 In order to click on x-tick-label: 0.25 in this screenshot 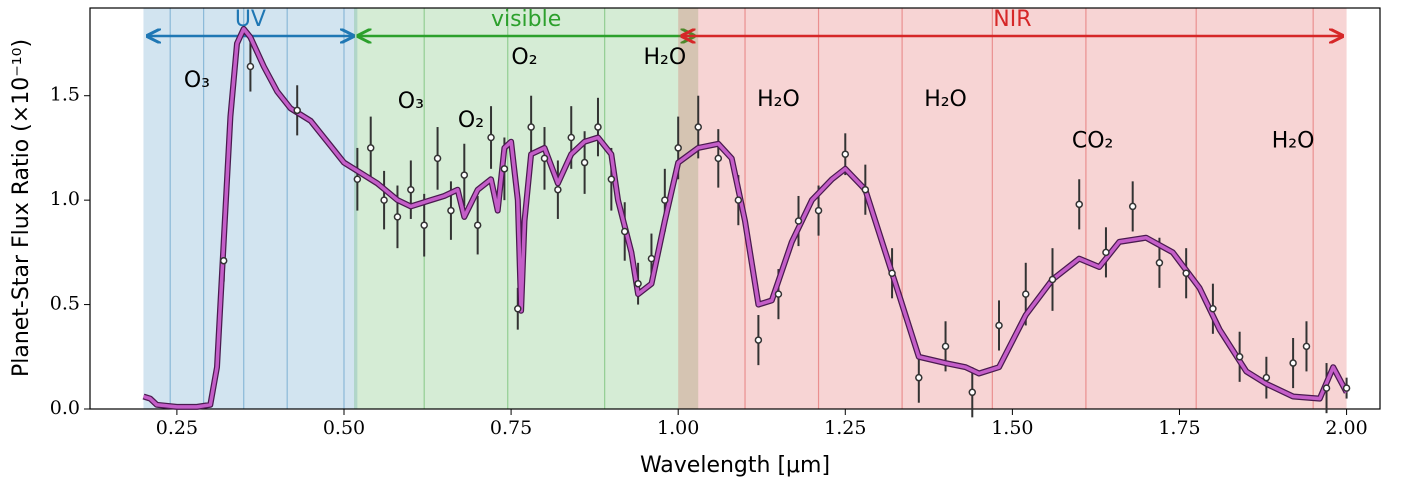, I will do `click(177, 428)`.